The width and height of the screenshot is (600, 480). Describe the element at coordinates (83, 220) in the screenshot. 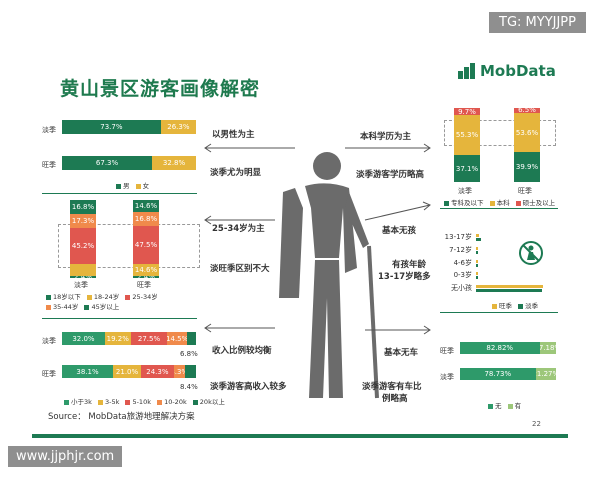

I see `age-segment-0-3: 17.3%` at that location.